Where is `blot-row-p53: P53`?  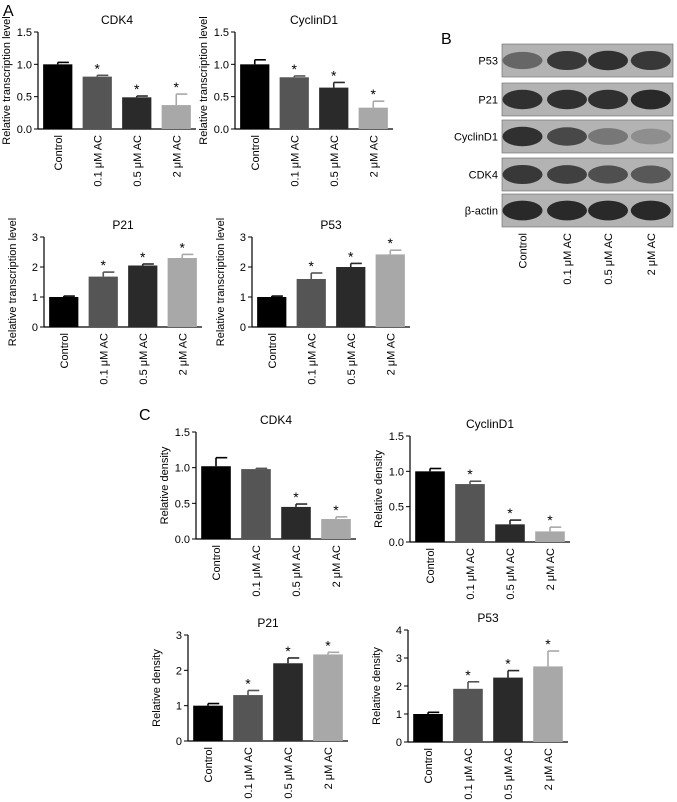 blot-row-p53: P53 is located at coordinates (576, 60).